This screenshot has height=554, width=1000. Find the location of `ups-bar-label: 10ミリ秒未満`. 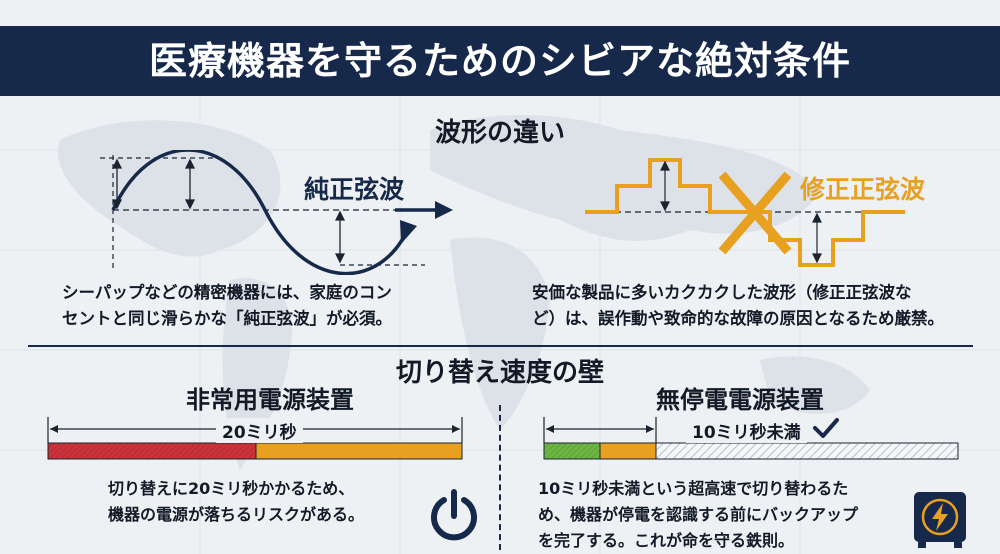

ups-bar-label: 10ミリ秒未満 is located at coordinates (746, 430).